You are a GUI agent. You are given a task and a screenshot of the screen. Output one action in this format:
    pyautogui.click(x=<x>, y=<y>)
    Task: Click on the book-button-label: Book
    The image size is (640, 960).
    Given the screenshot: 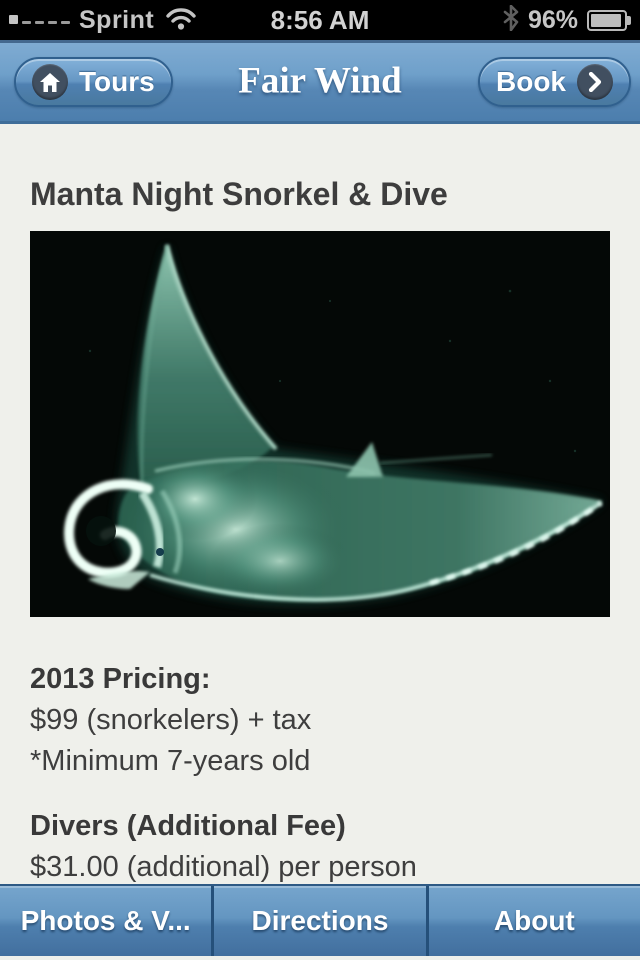 What is the action you would take?
    pyautogui.click(x=531, y=81)
    